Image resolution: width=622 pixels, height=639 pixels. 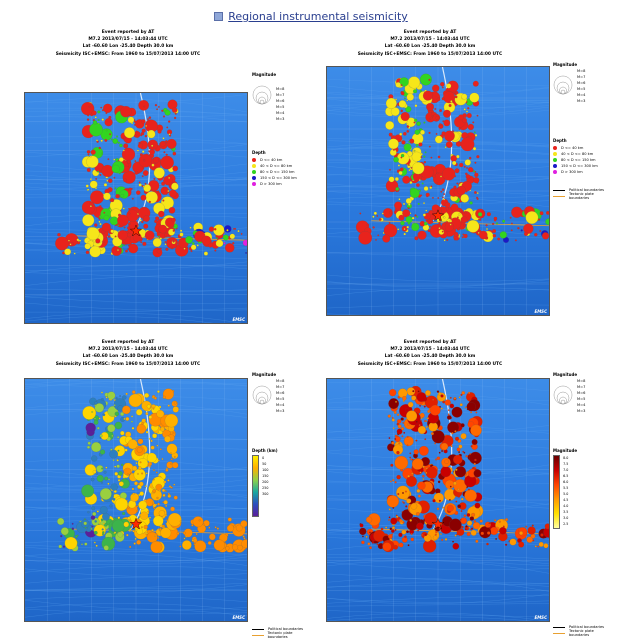 What do you see at coordinates (572, 148) in the screenshot?
I see `depth-label: D <= 40 km` at bounding box center [572, 148].